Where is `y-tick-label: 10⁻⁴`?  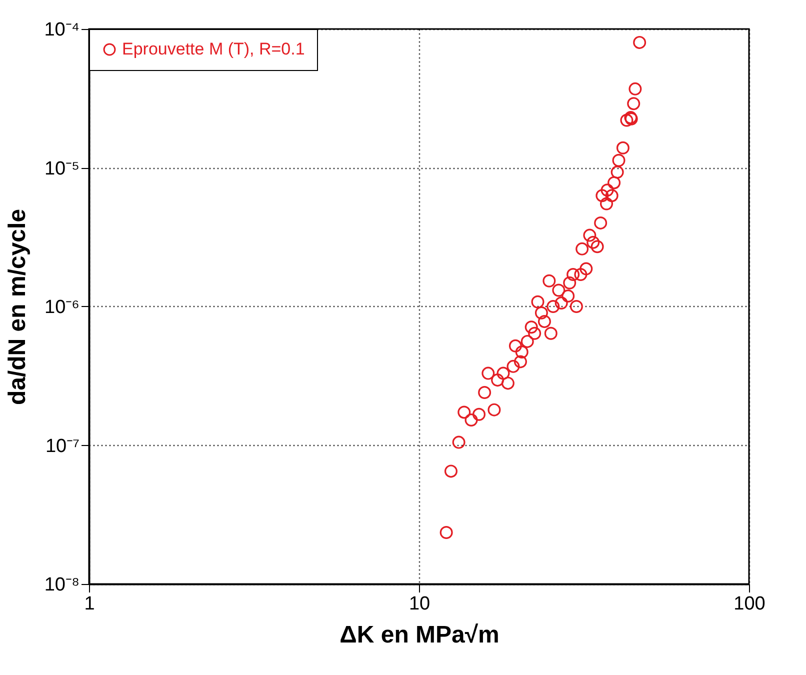
y-tick-label: 10⁻⁴ is located at coordinates (62, 30).